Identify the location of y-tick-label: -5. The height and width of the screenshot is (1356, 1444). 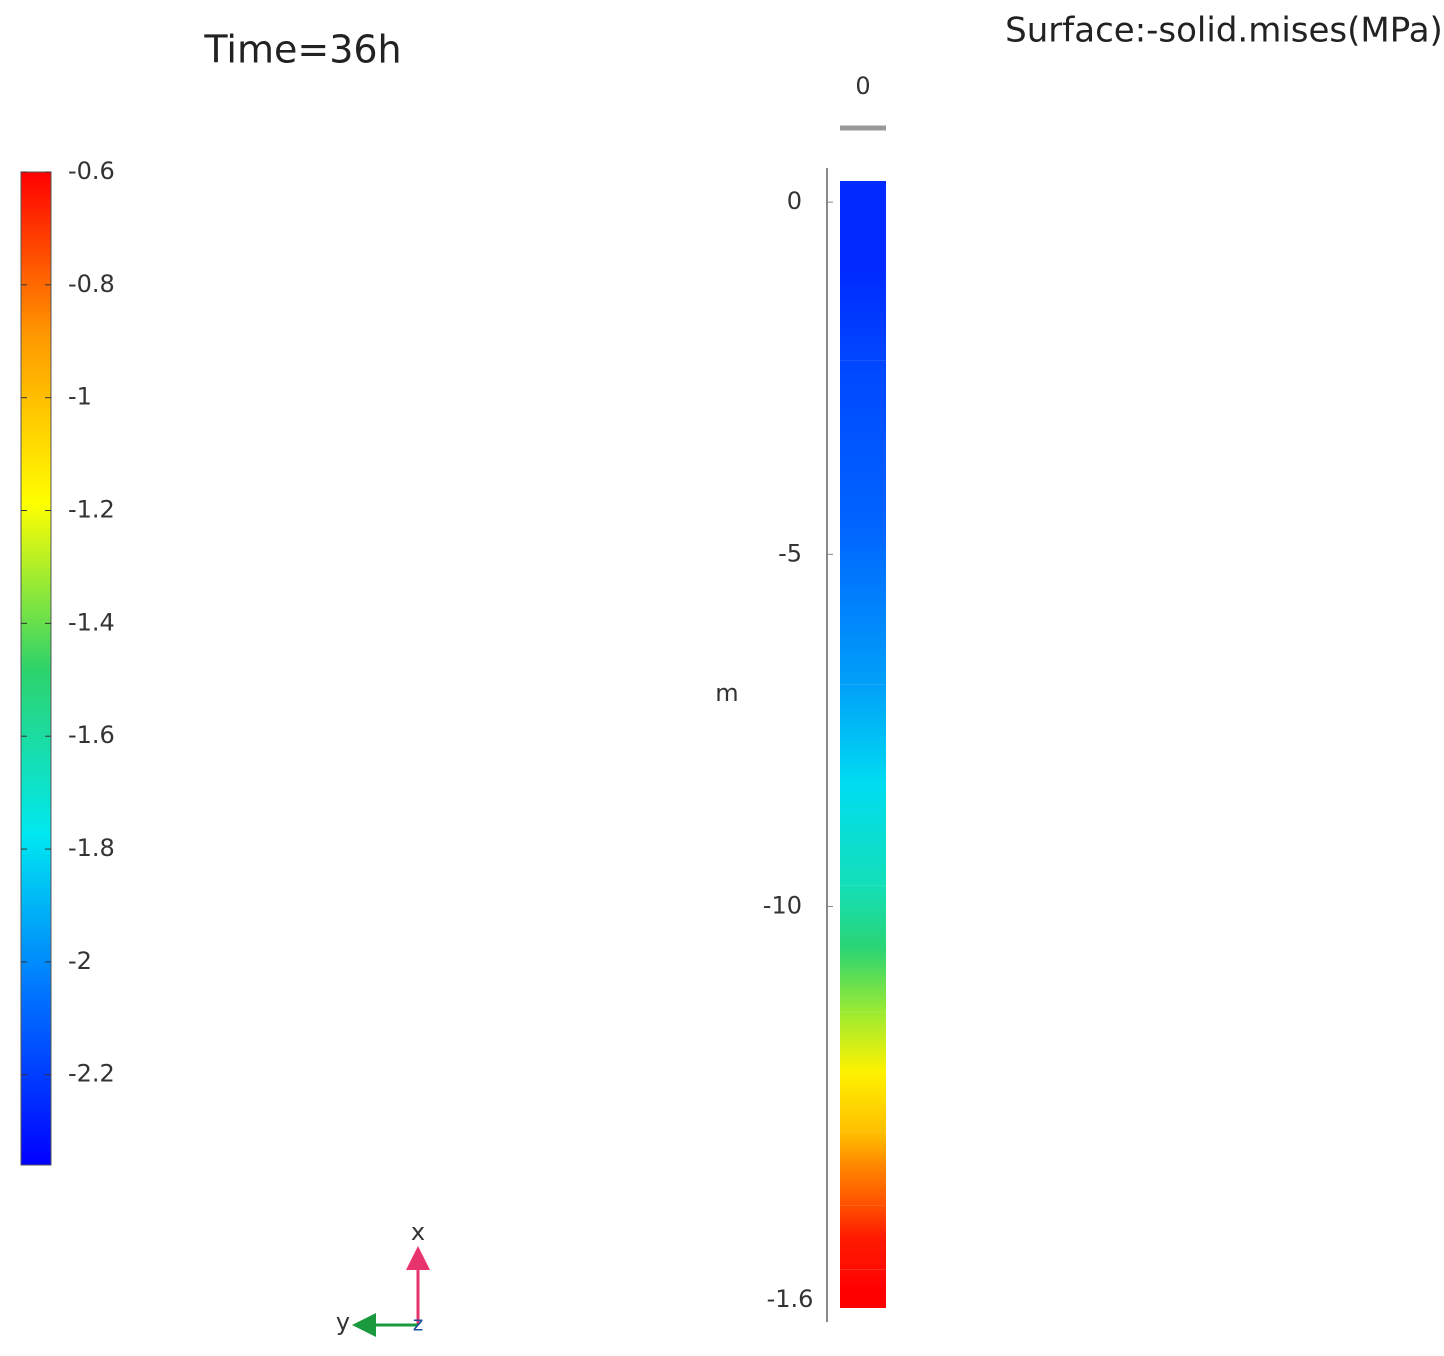
(790, 553).